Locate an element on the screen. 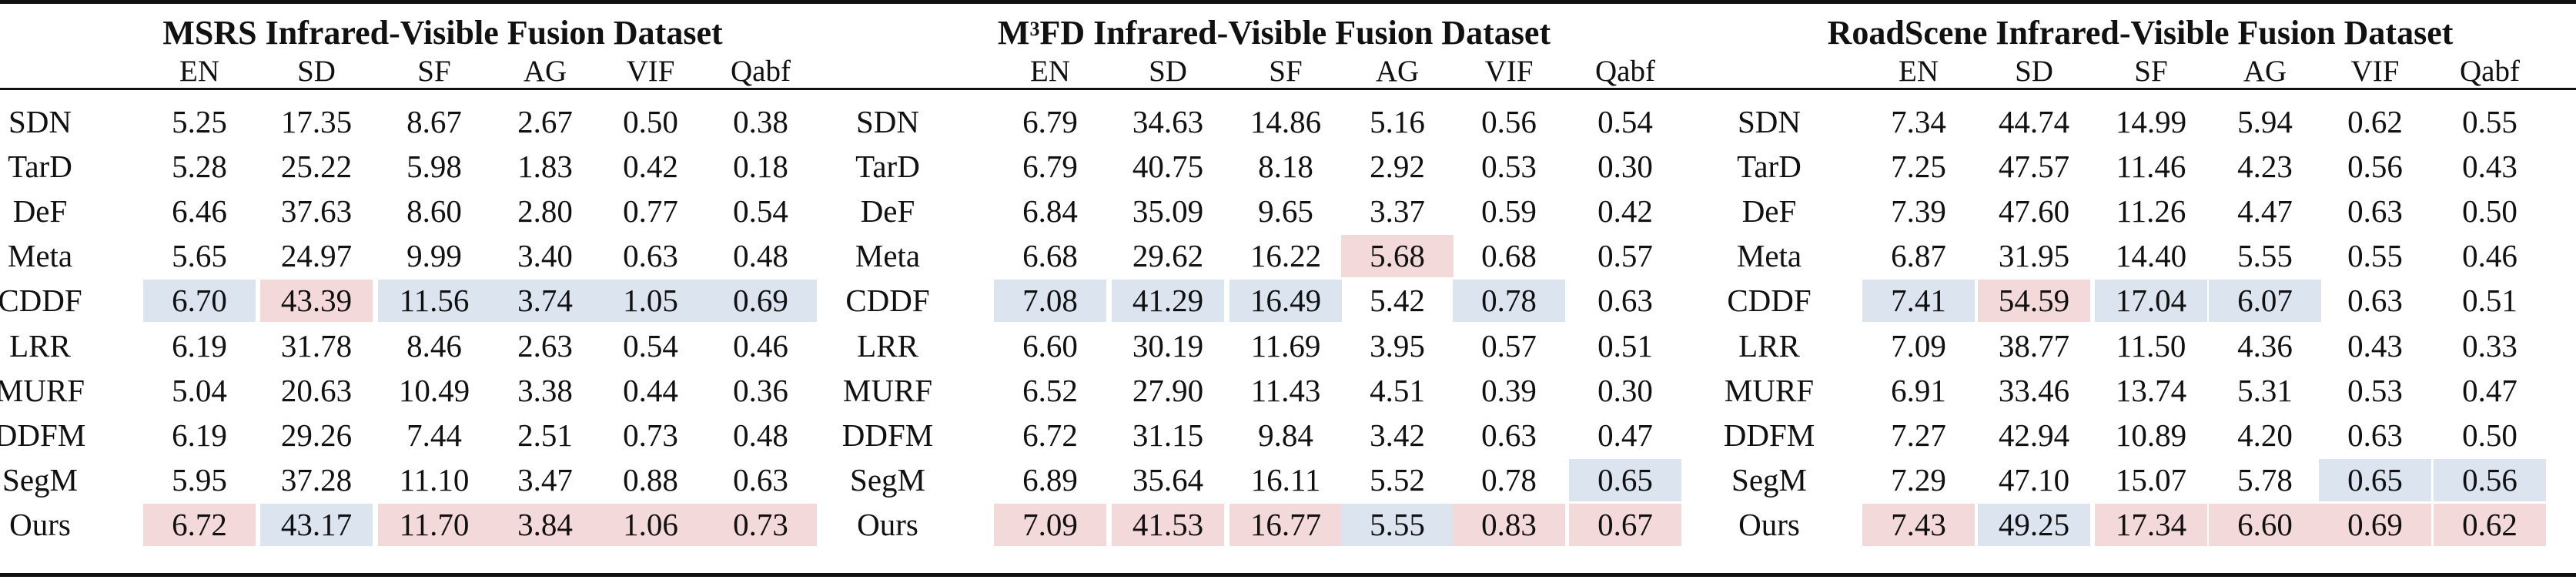 The height and width of the screenshot is (583, 2576). table-top-rule is located at coordinates (1288, 2).